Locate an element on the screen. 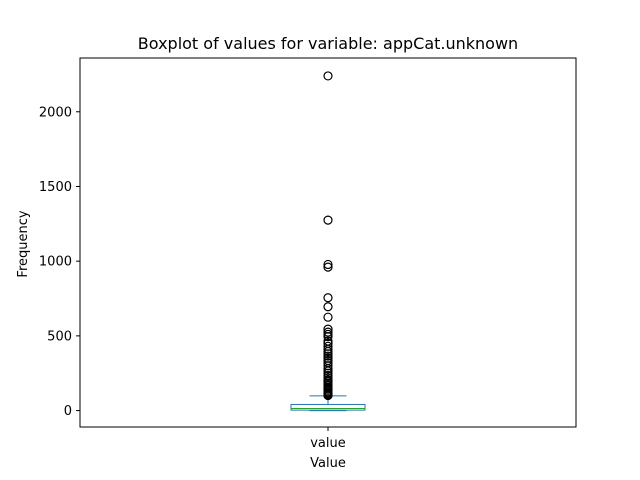 This screenshot has height=480, width=640. y-tick-label: 500 is located at coordinates (59, 336).